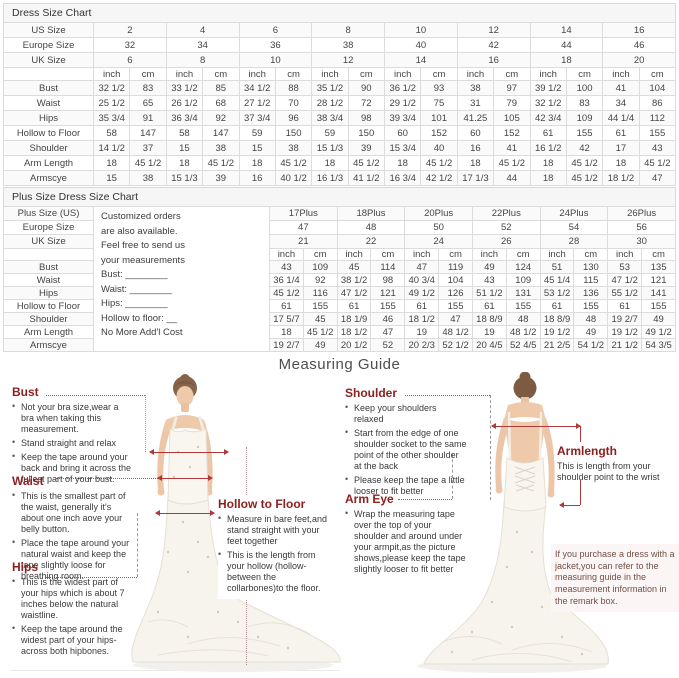  I want to click on inch-value: 49 1/2, so click(422, 293).